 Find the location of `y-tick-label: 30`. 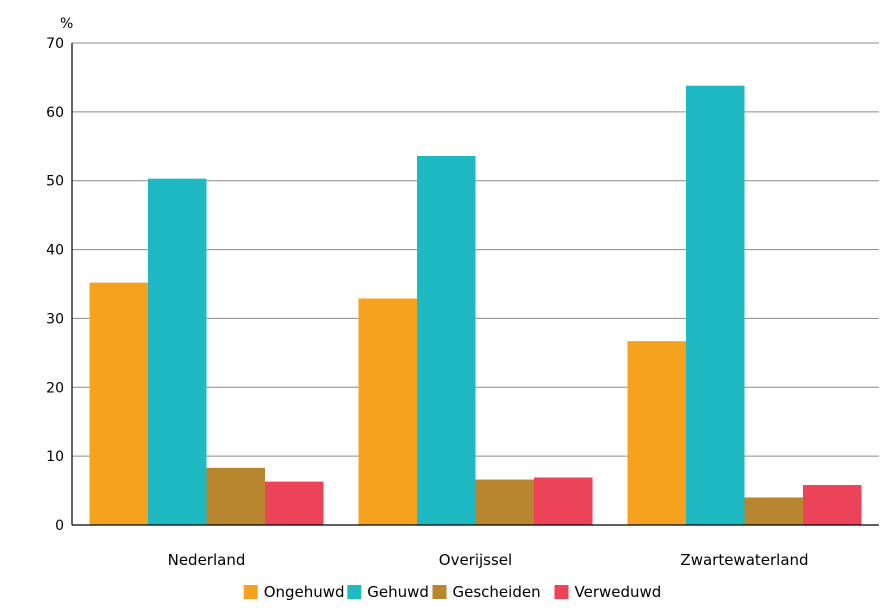

y-tick-label: 30 is located at coordinates (55, 319).